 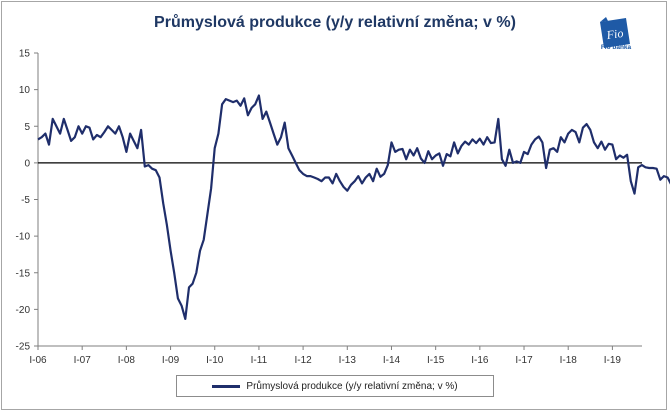 I want to click on y-tick-label: 10, so click(x=25, y=90).